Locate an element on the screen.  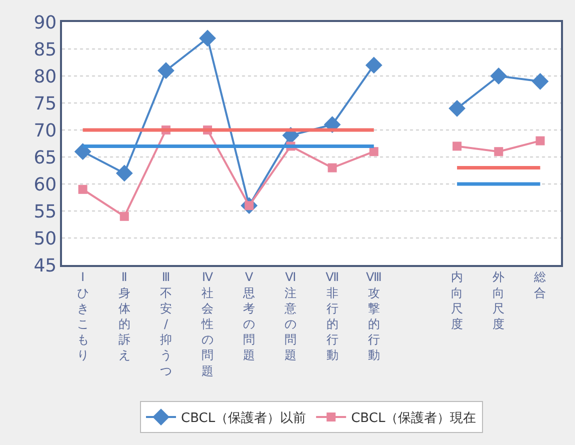
y-tick-label: 90 is located at coordinates (45, 23).